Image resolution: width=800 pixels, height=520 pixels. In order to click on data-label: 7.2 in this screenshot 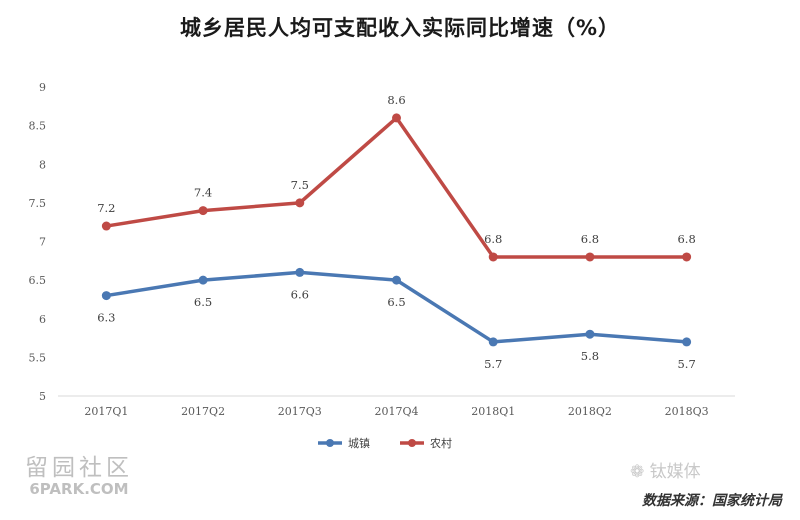, I will do `click(106, 208)`.